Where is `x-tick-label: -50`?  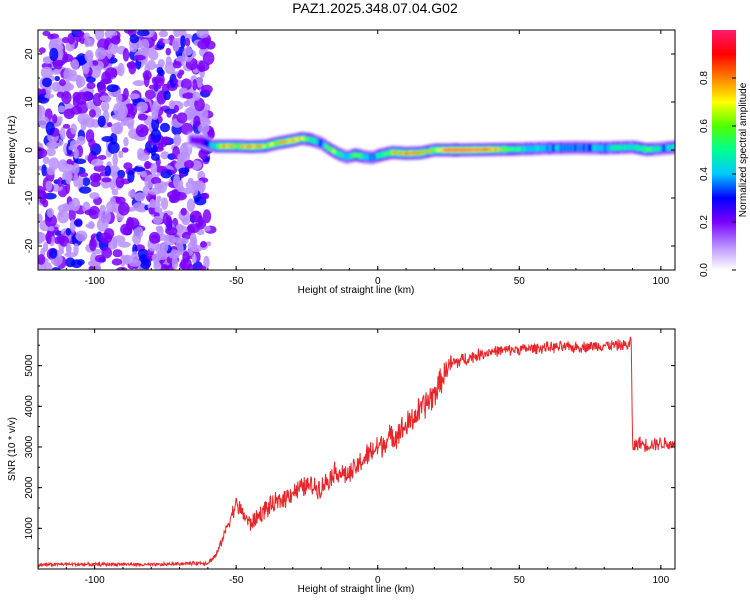
x-tick-label: -50 is located at coordinates (236, 281).